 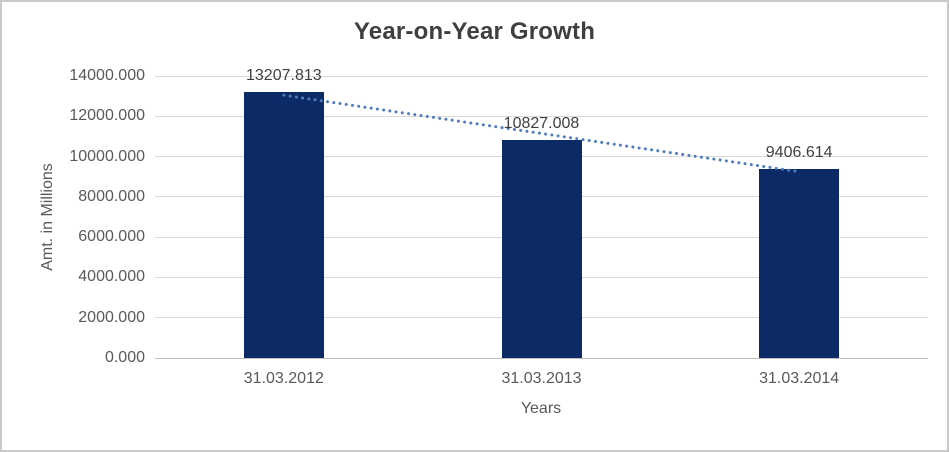 I want to click on x-axis-line, so click(x=541, y=358).